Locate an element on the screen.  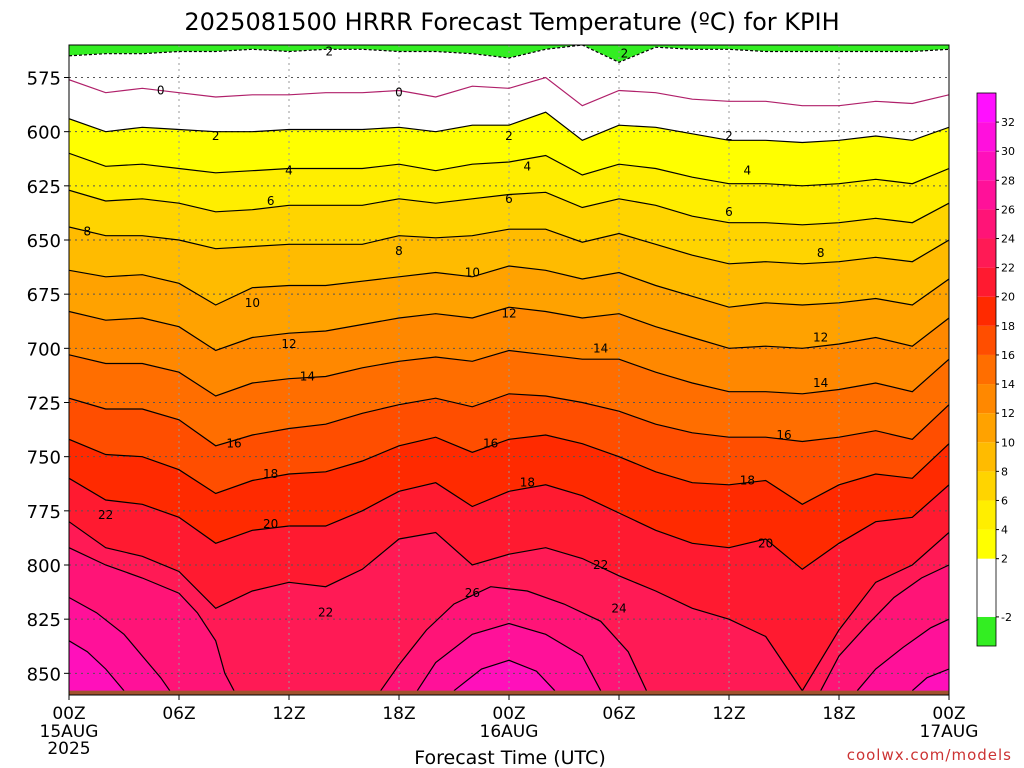
colorbar-tick-label: 12 is located at coordinates (1008, 413).